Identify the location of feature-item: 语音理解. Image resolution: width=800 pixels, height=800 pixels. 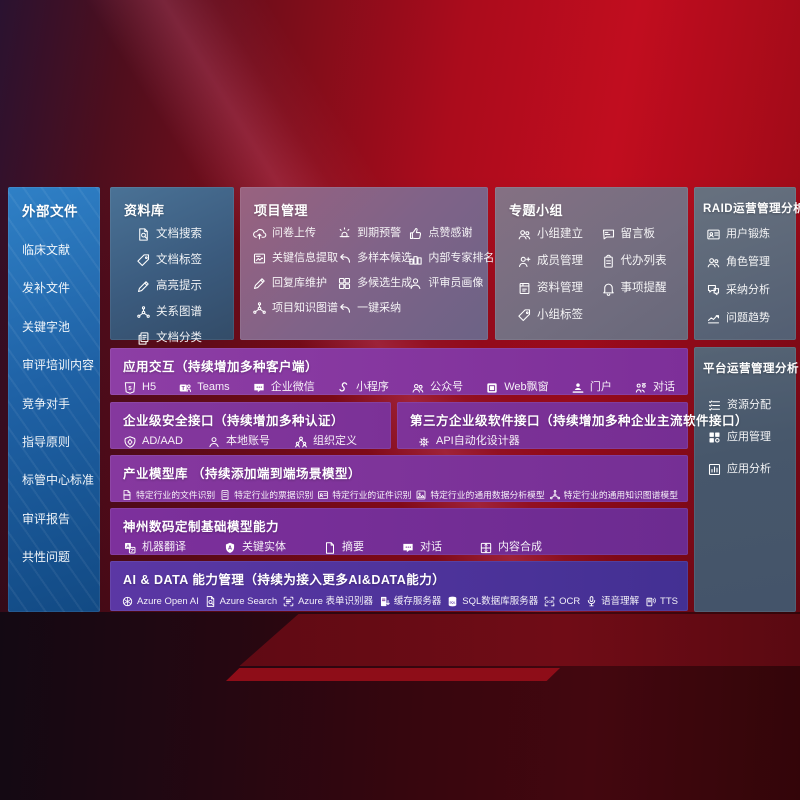
(612, 601).